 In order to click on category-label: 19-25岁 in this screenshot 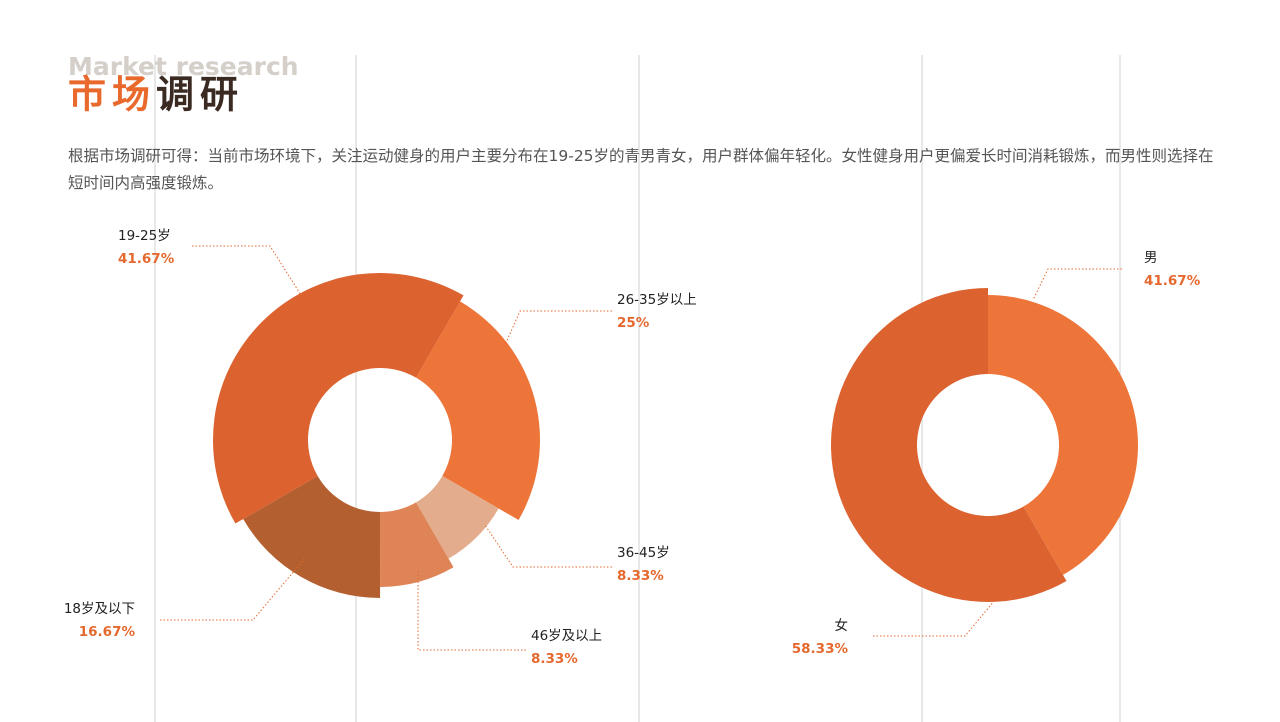, I will do `click(144, 236)`.